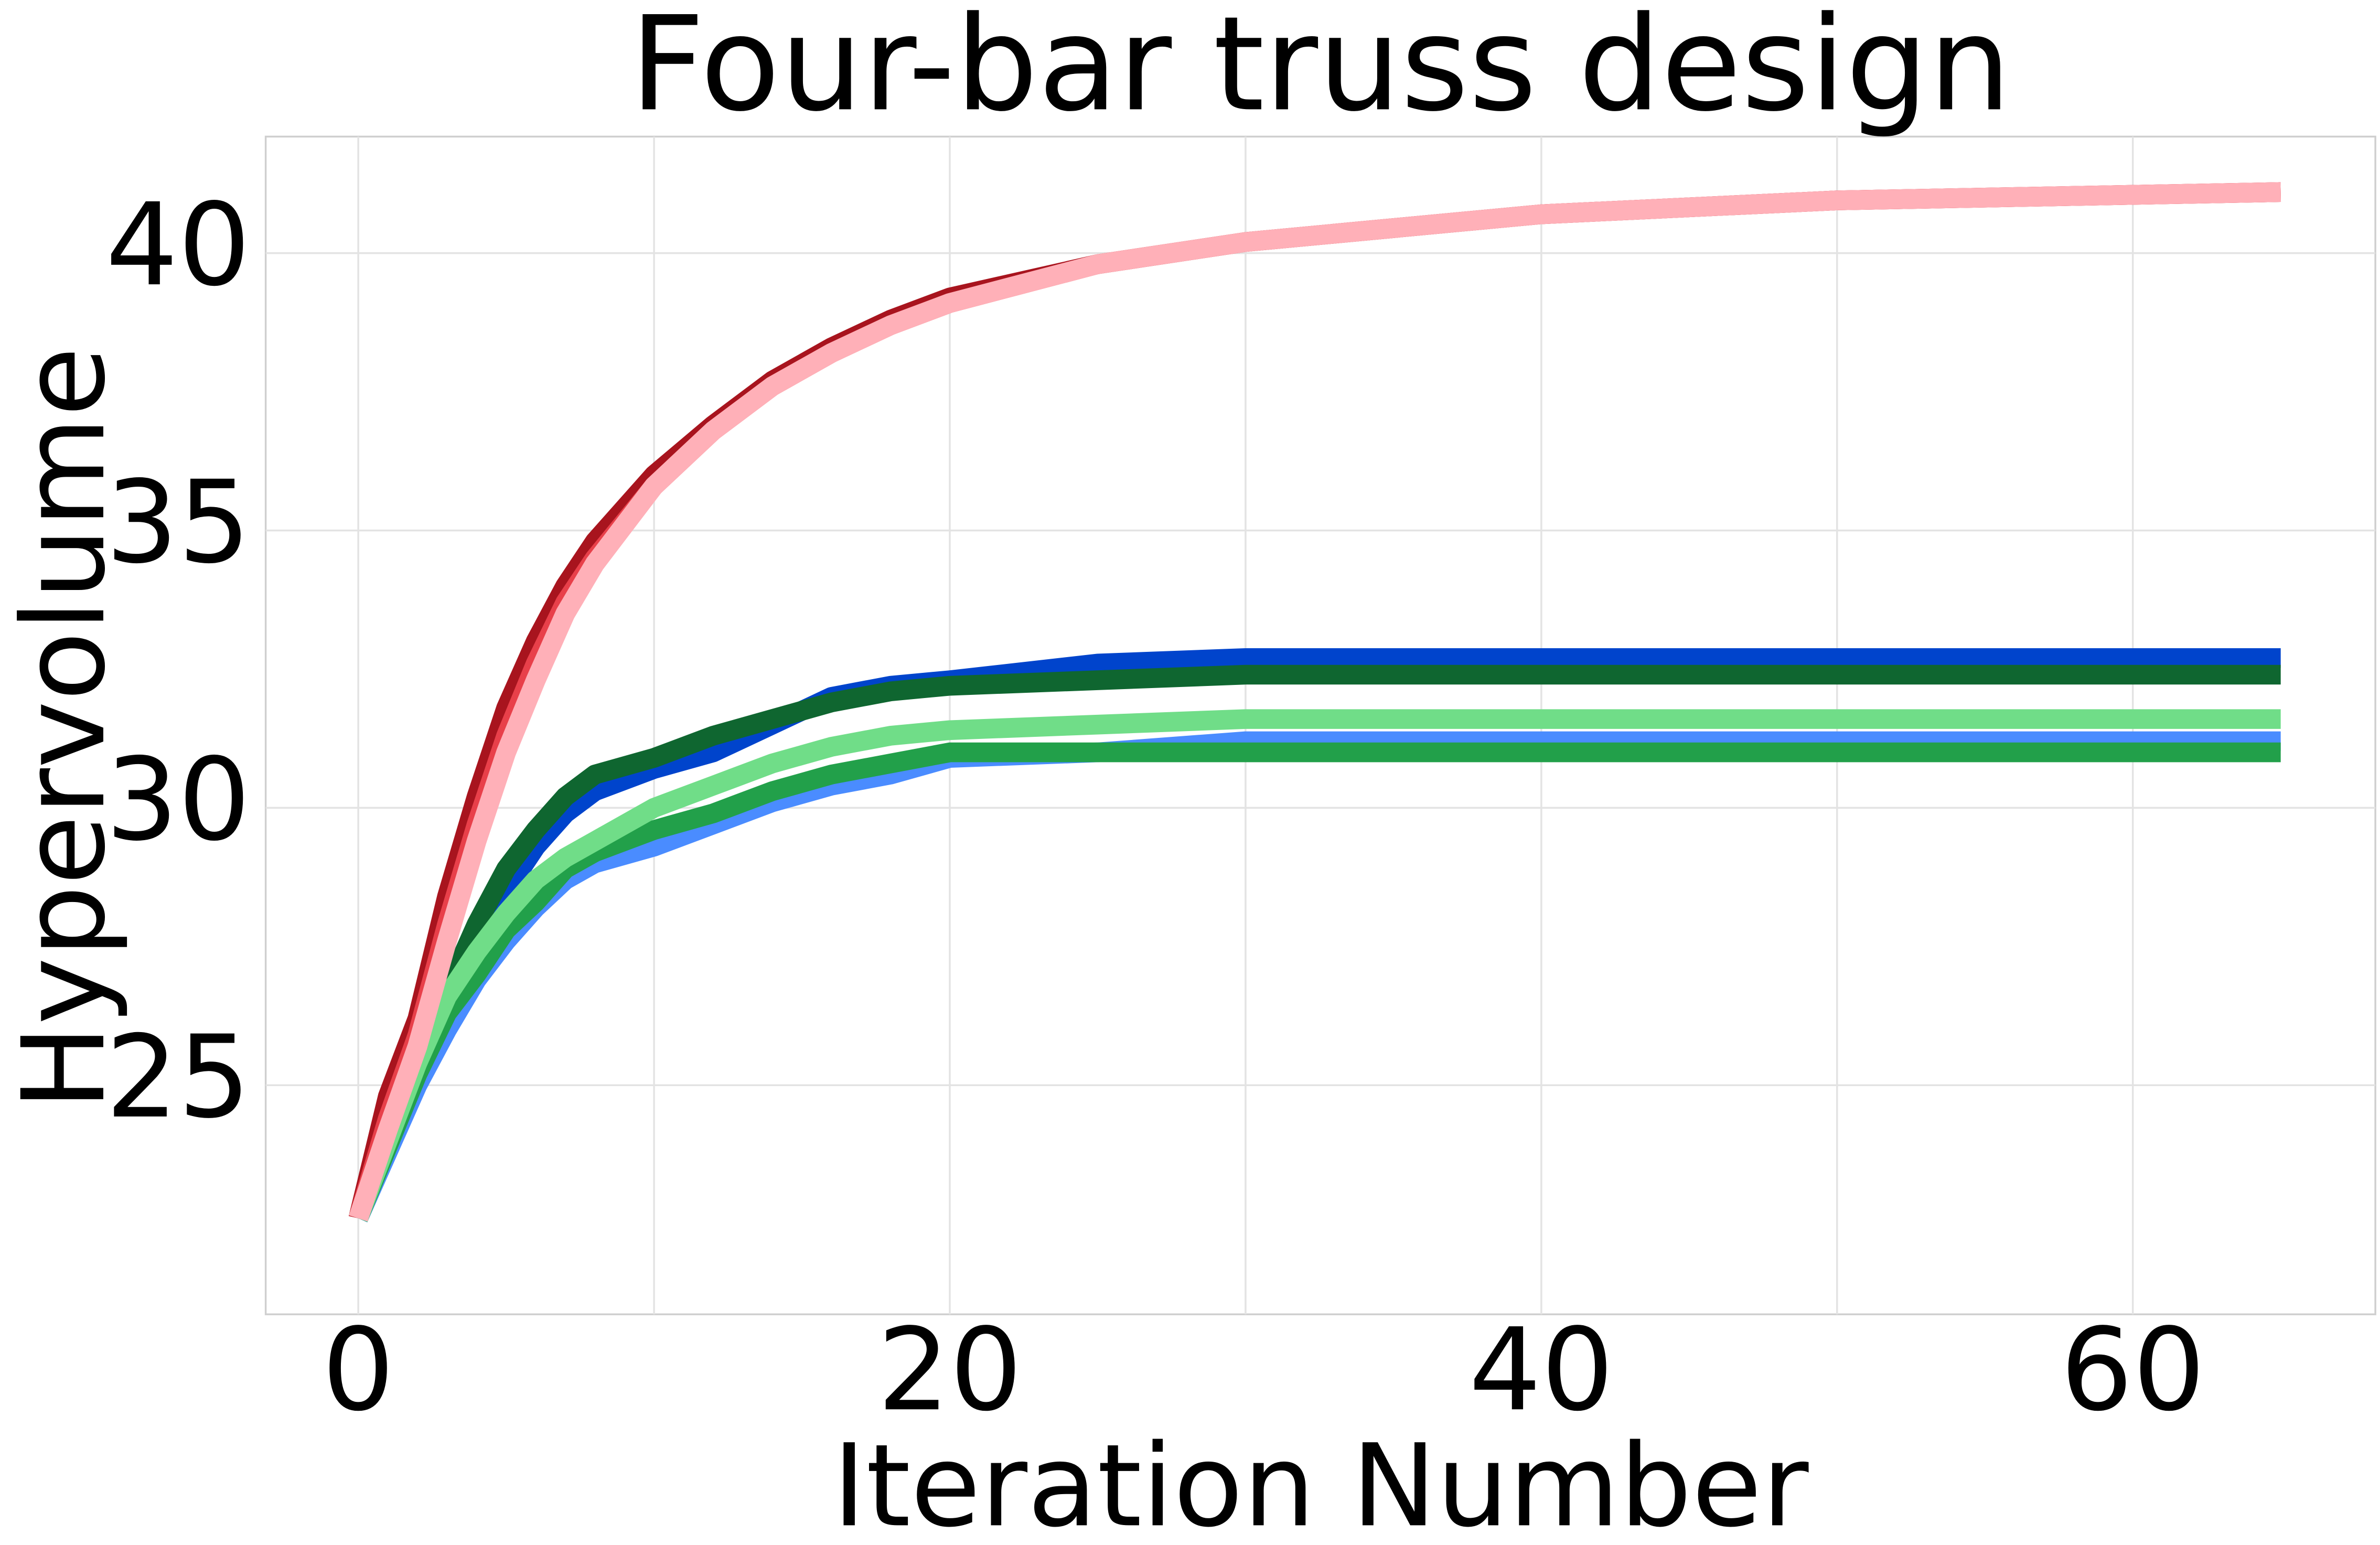 Image resolution: width=2380 pixels, height=1545 pixels. Describe the element at coordinates (177, 523) in the screenshot. I see `y-tick-label: 35` at that location.